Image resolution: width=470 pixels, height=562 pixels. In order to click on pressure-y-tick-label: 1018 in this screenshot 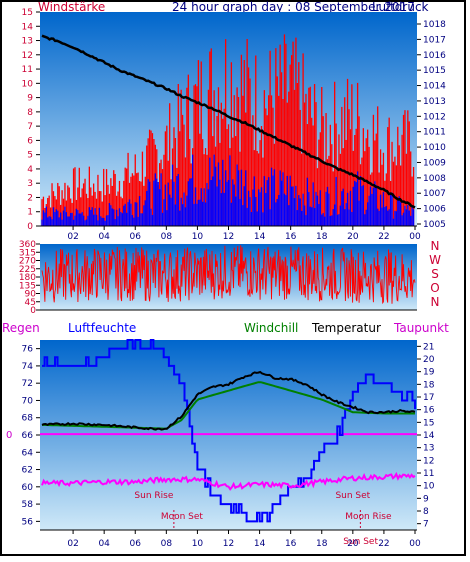, I will do `click(434, 25)`.